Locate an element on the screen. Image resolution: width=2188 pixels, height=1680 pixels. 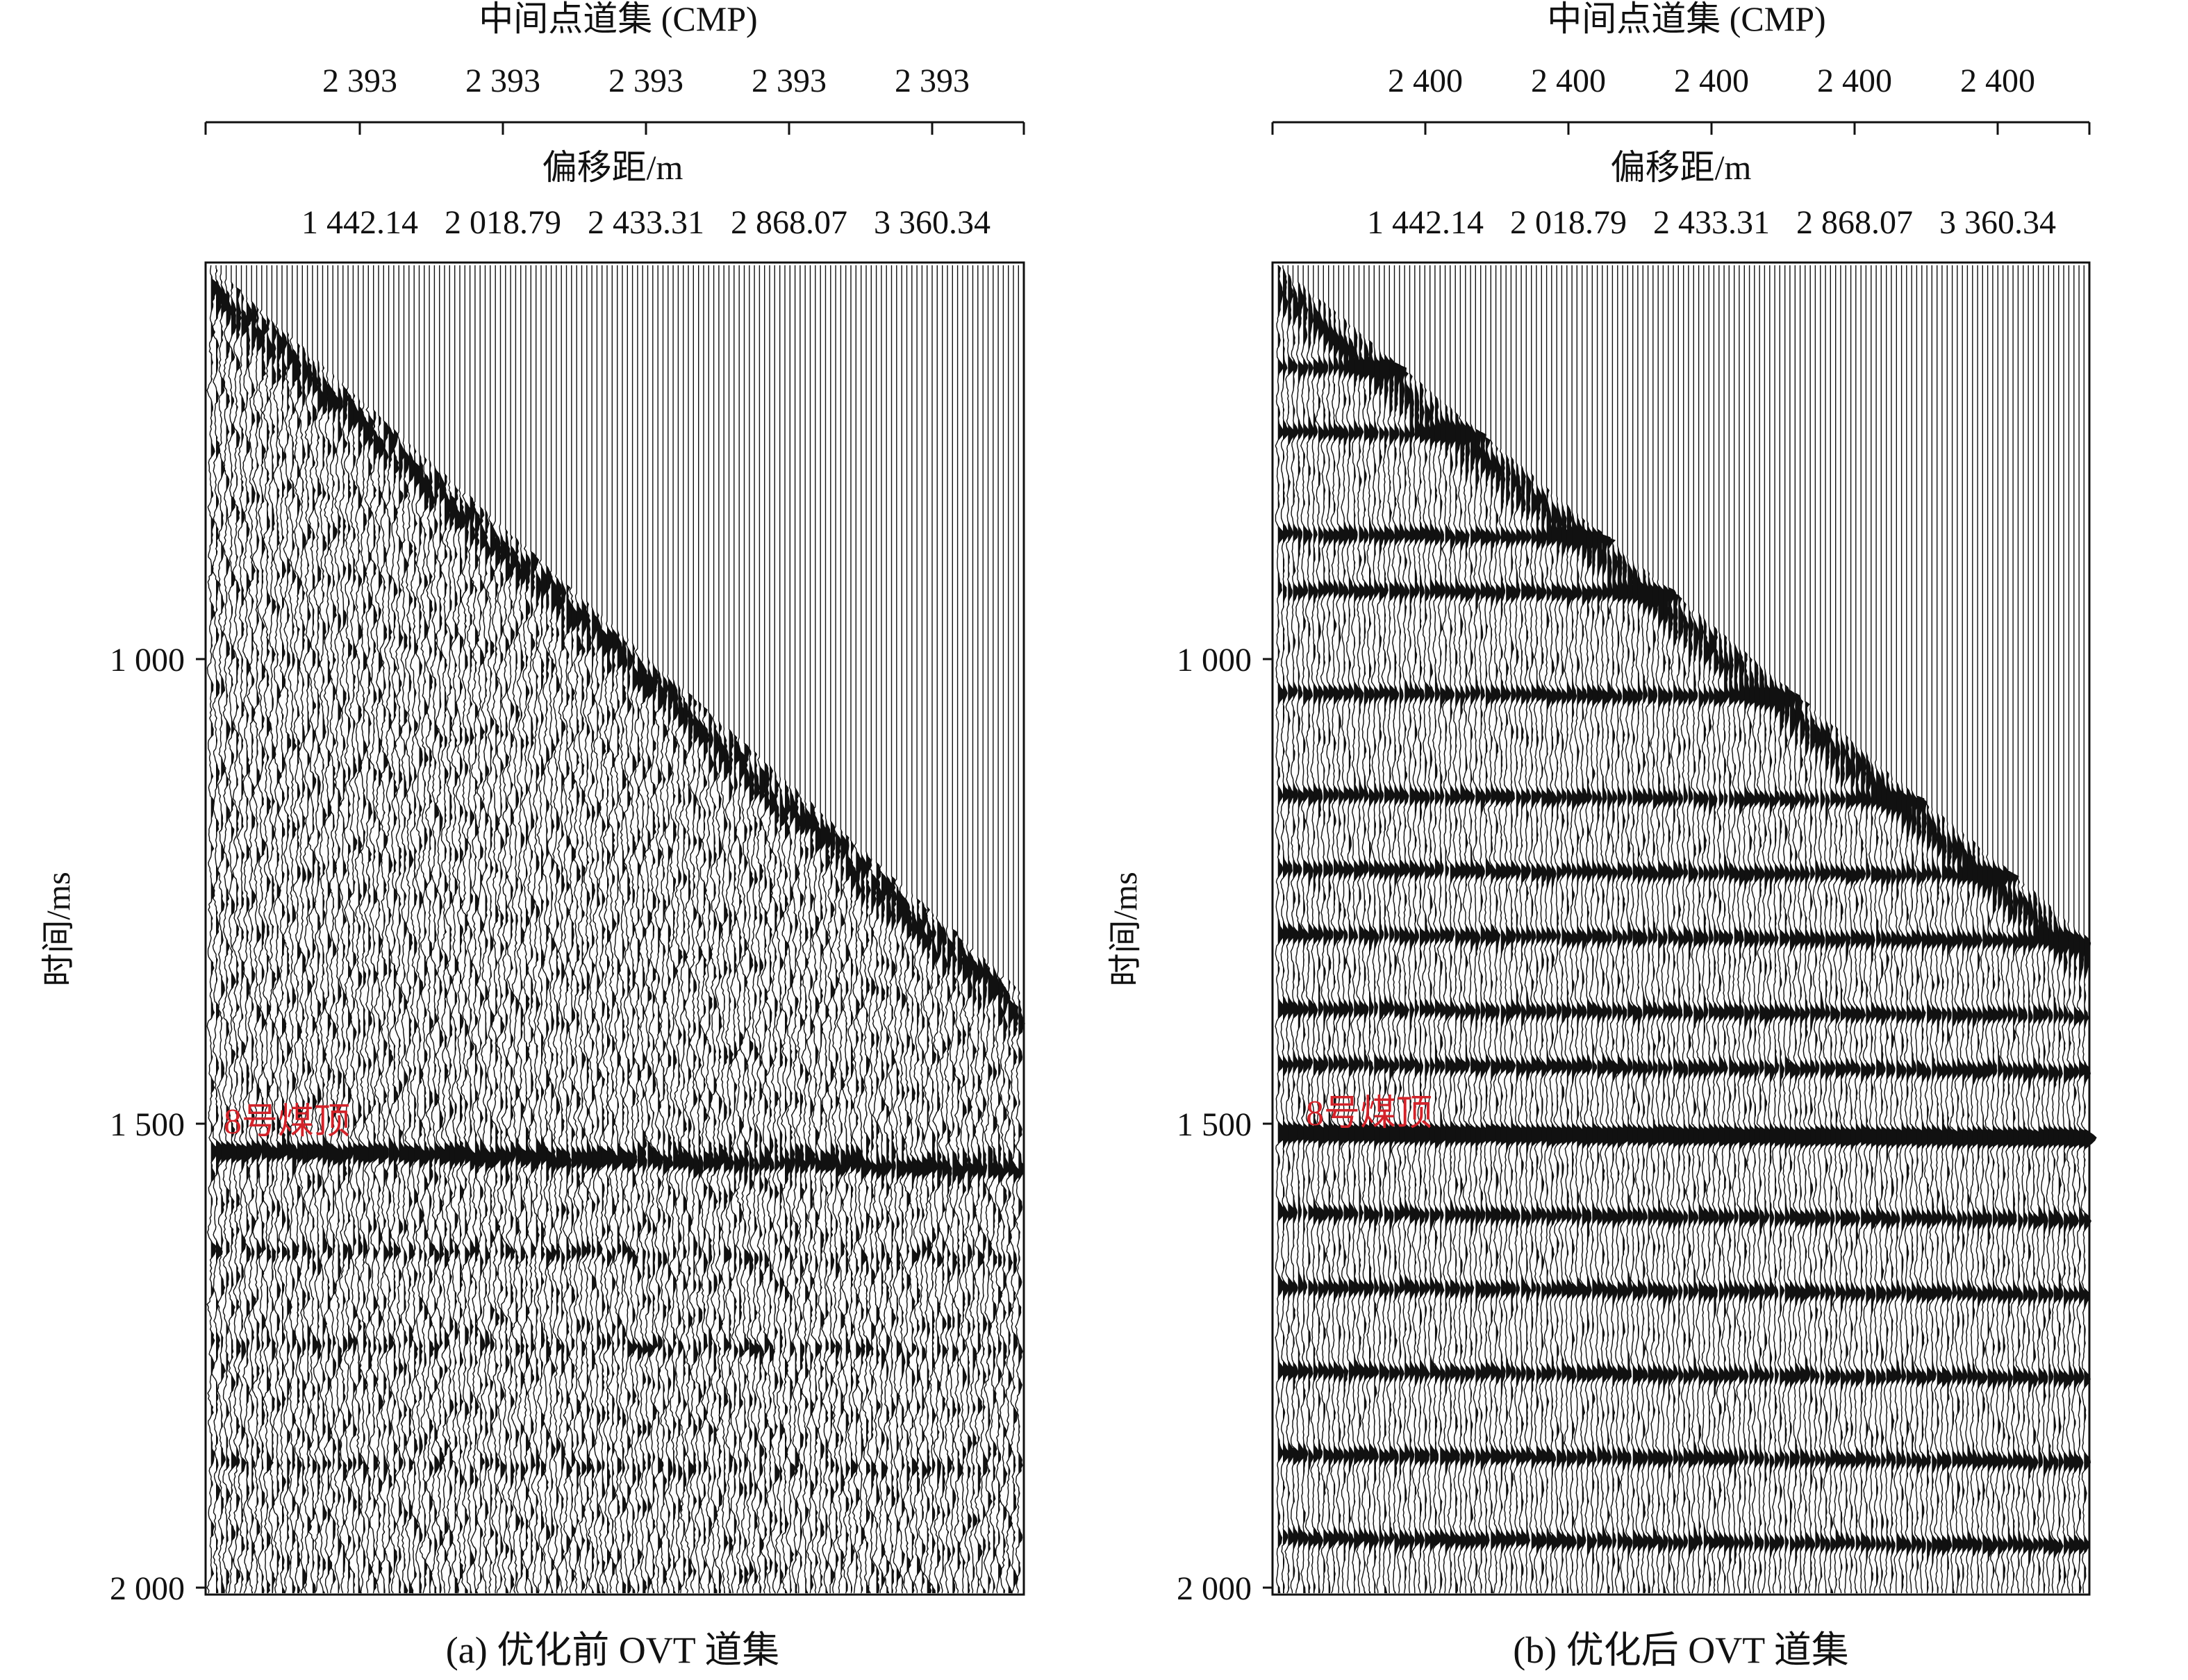
panel-a-offset-tick-label: 3 360.34 is located at coordinates (932, 222).